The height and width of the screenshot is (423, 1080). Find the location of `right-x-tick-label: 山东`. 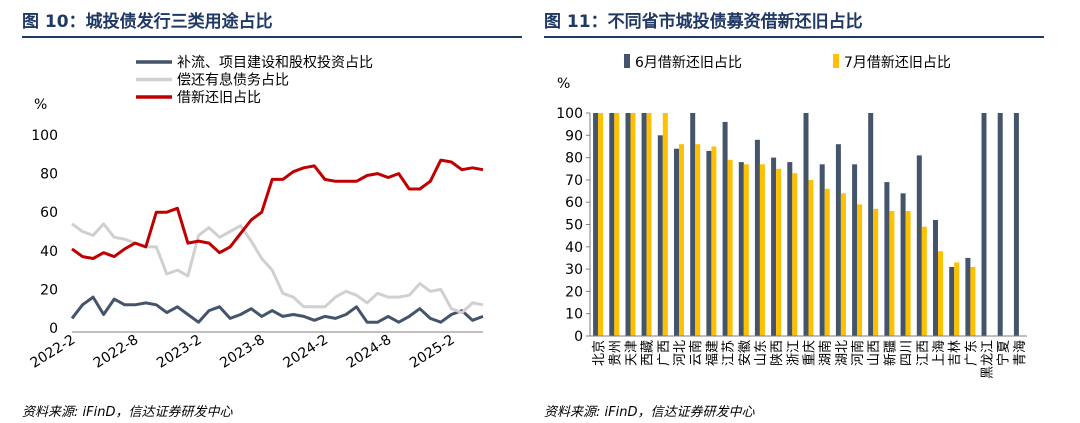

right-x-tick-label: 山东 is located at coordinates (761, 353).